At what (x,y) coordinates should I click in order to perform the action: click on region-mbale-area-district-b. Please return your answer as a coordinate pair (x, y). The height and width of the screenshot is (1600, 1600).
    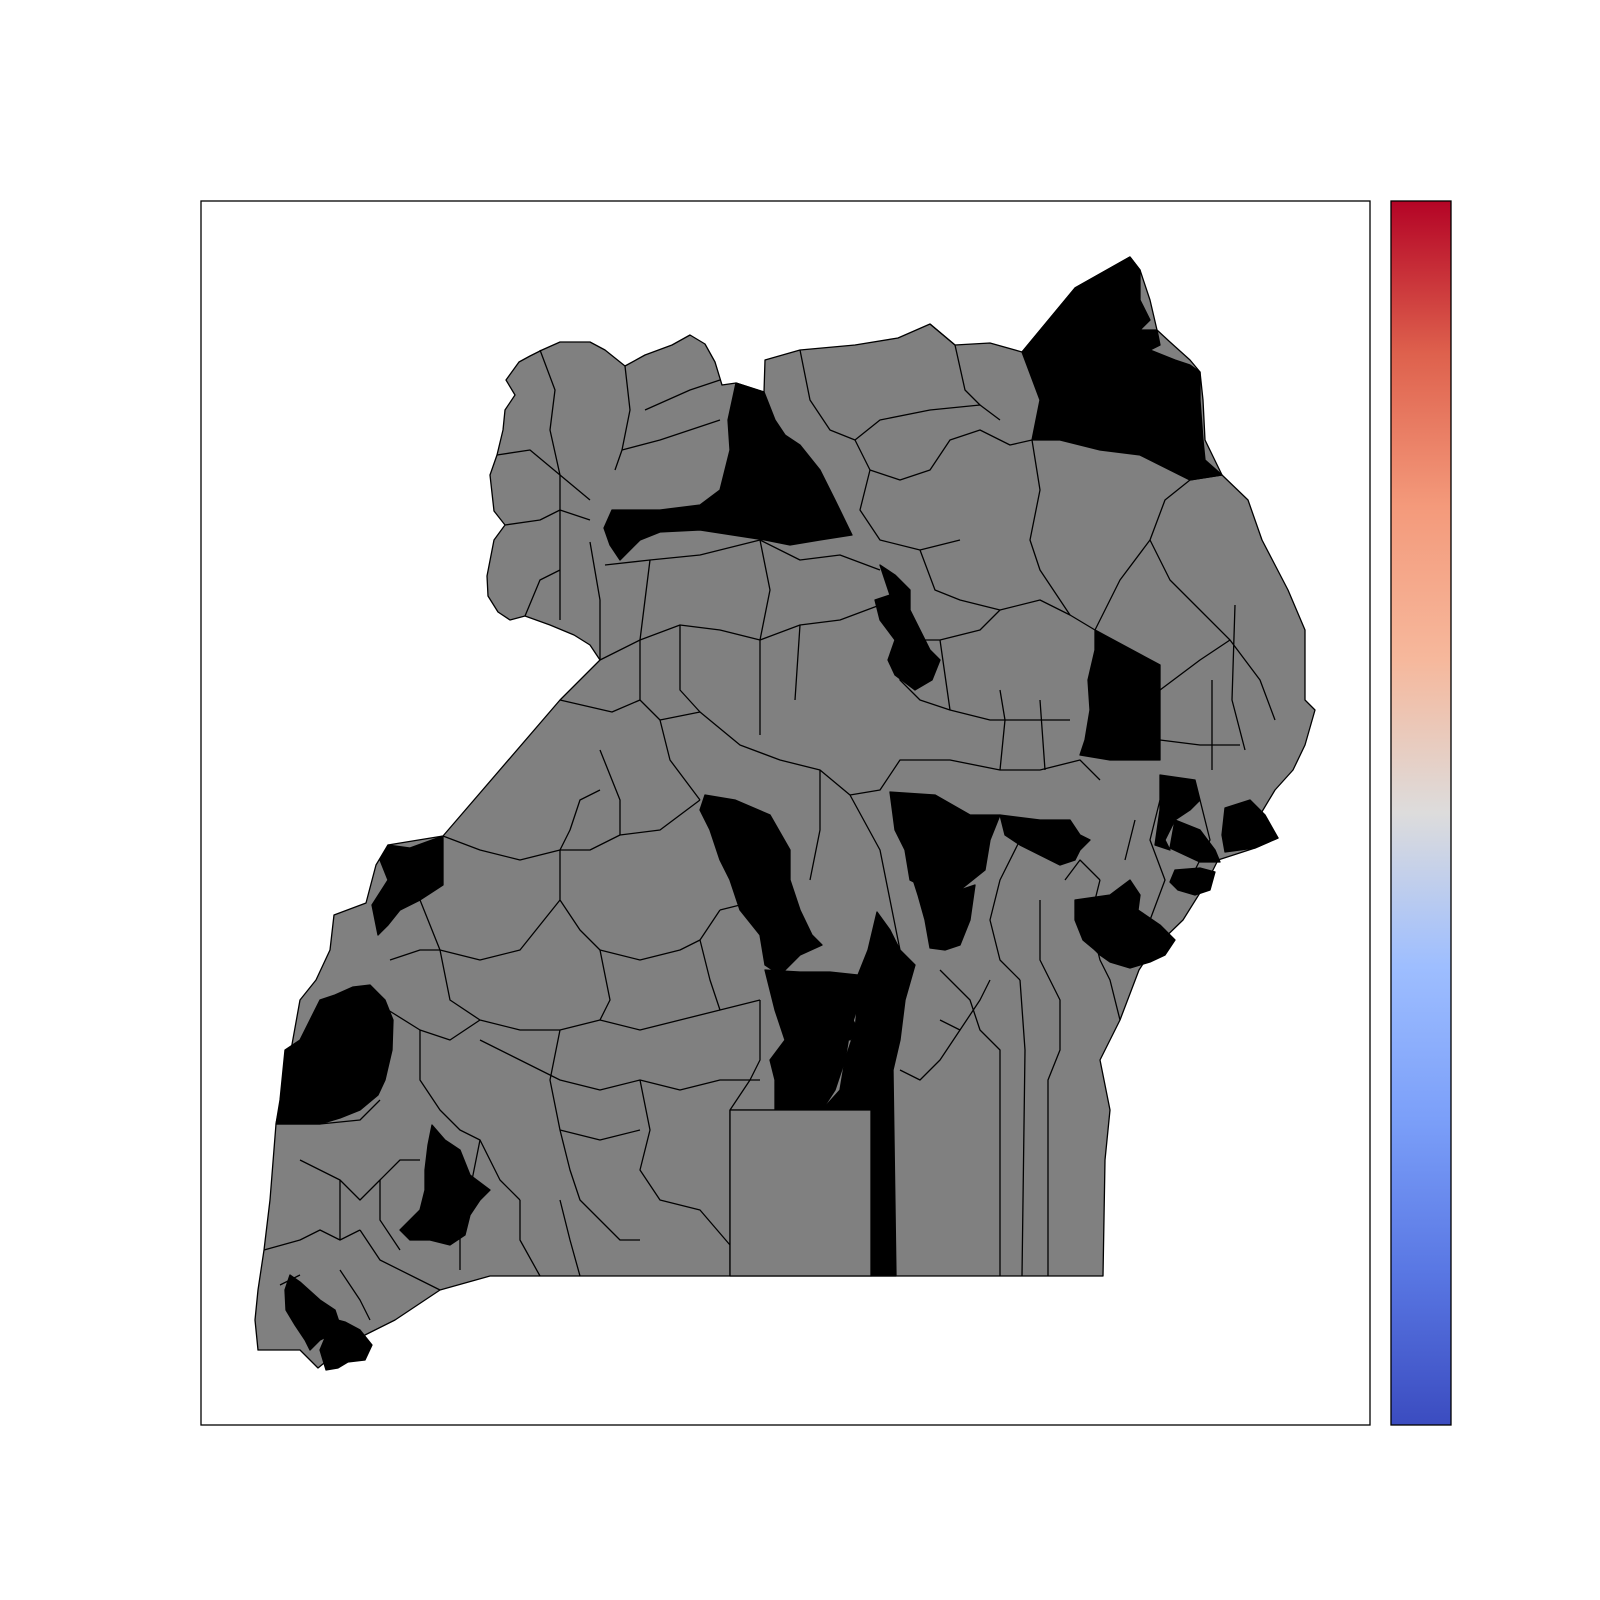
    Looking at the image, I should click on (1135, 939).